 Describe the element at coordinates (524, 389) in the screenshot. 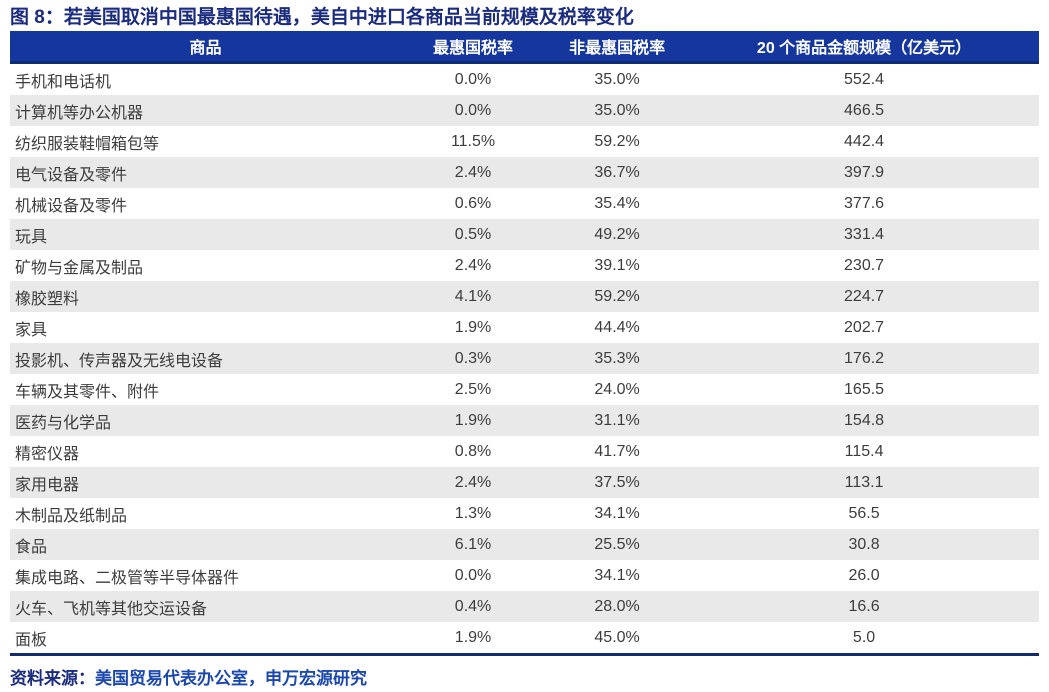

I see `table-row: 车辆及其零件、附件 2.5% 24.0% 165.5` at that location.